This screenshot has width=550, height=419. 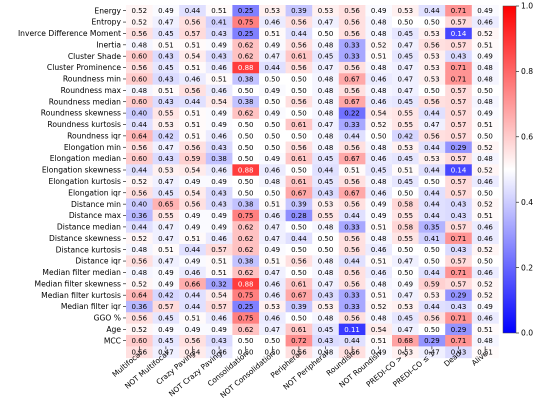 I want to click on row-label: Inertia, so click(x=108, y=44).